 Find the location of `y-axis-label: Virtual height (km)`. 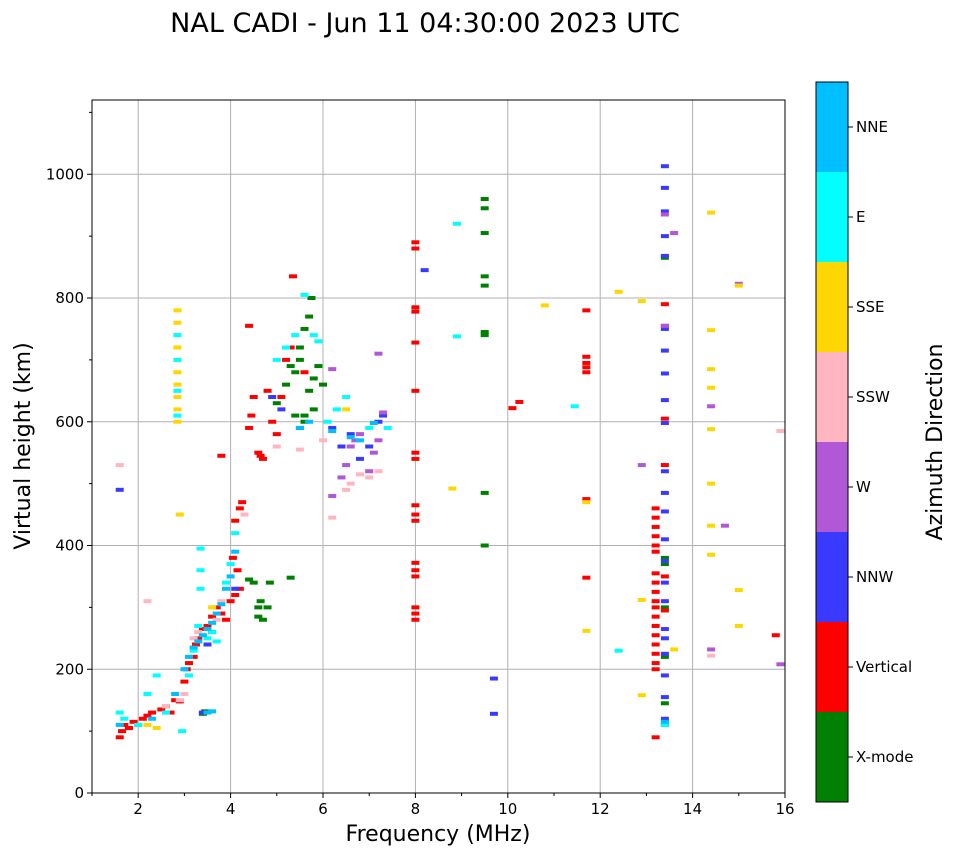

y-axis-label: Virtual height (km) is located at coordinates (23, 445).